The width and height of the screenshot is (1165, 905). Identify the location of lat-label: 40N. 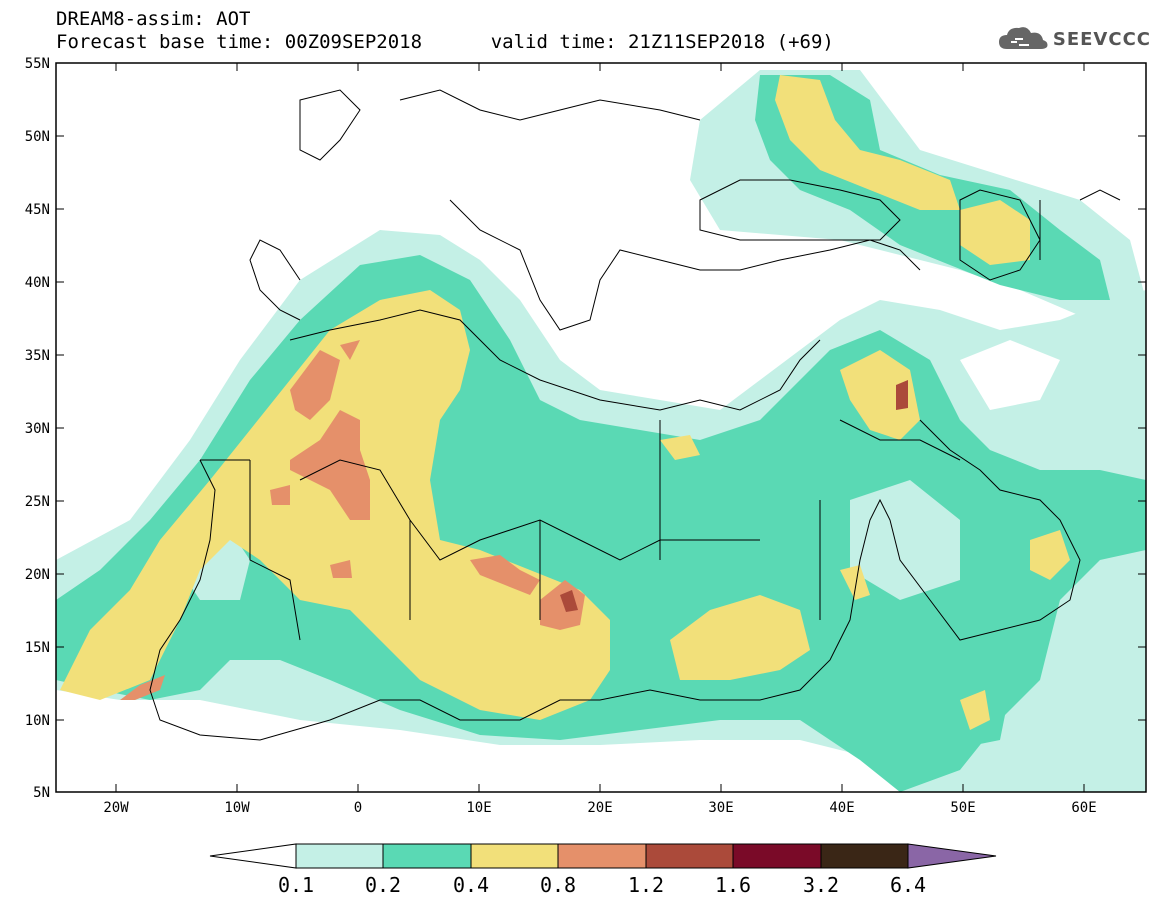
(37, 283).